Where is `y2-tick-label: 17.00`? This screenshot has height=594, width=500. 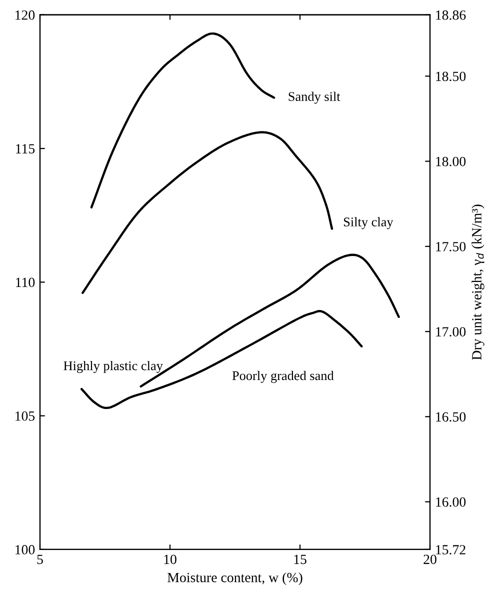 y2-tick-label: 17.00 is located at coordinates (451, 332).